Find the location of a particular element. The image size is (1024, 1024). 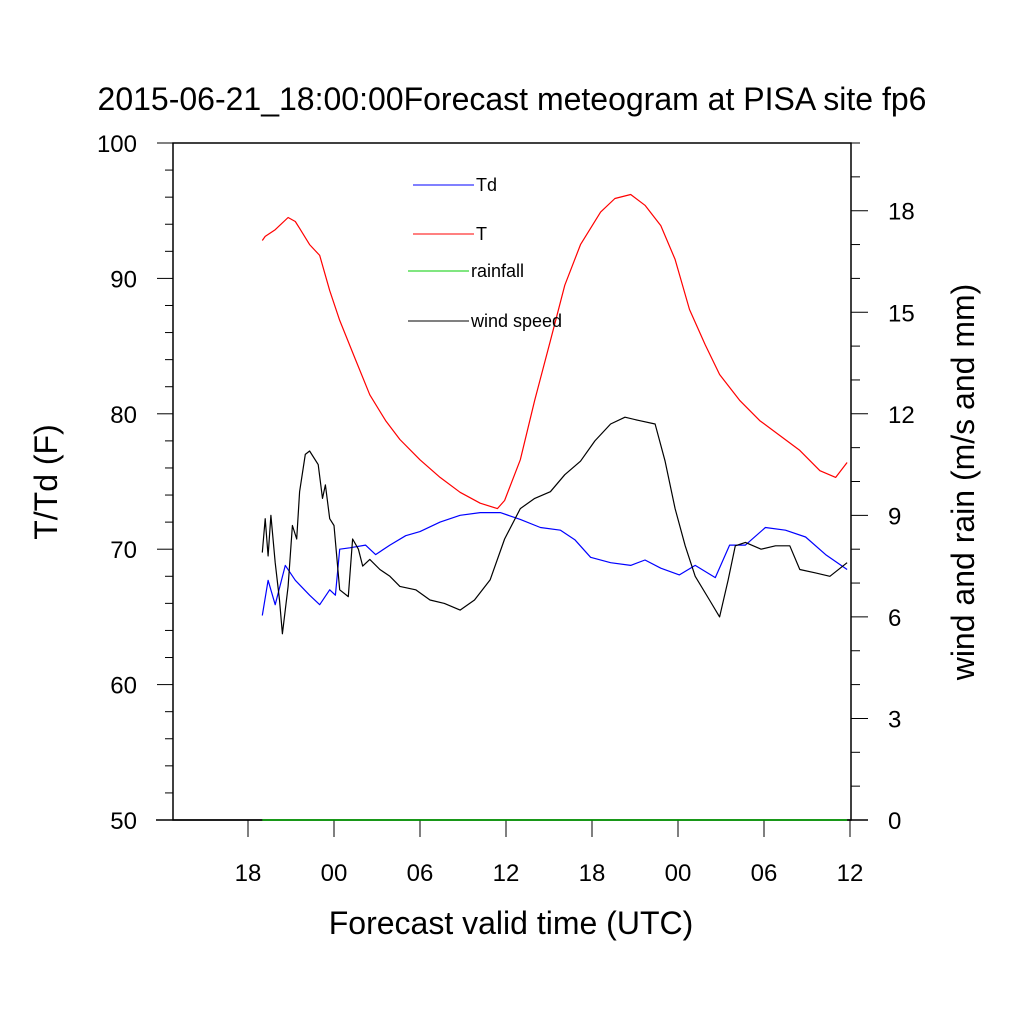

series-wind-speed is located at coordinates (554, 525).